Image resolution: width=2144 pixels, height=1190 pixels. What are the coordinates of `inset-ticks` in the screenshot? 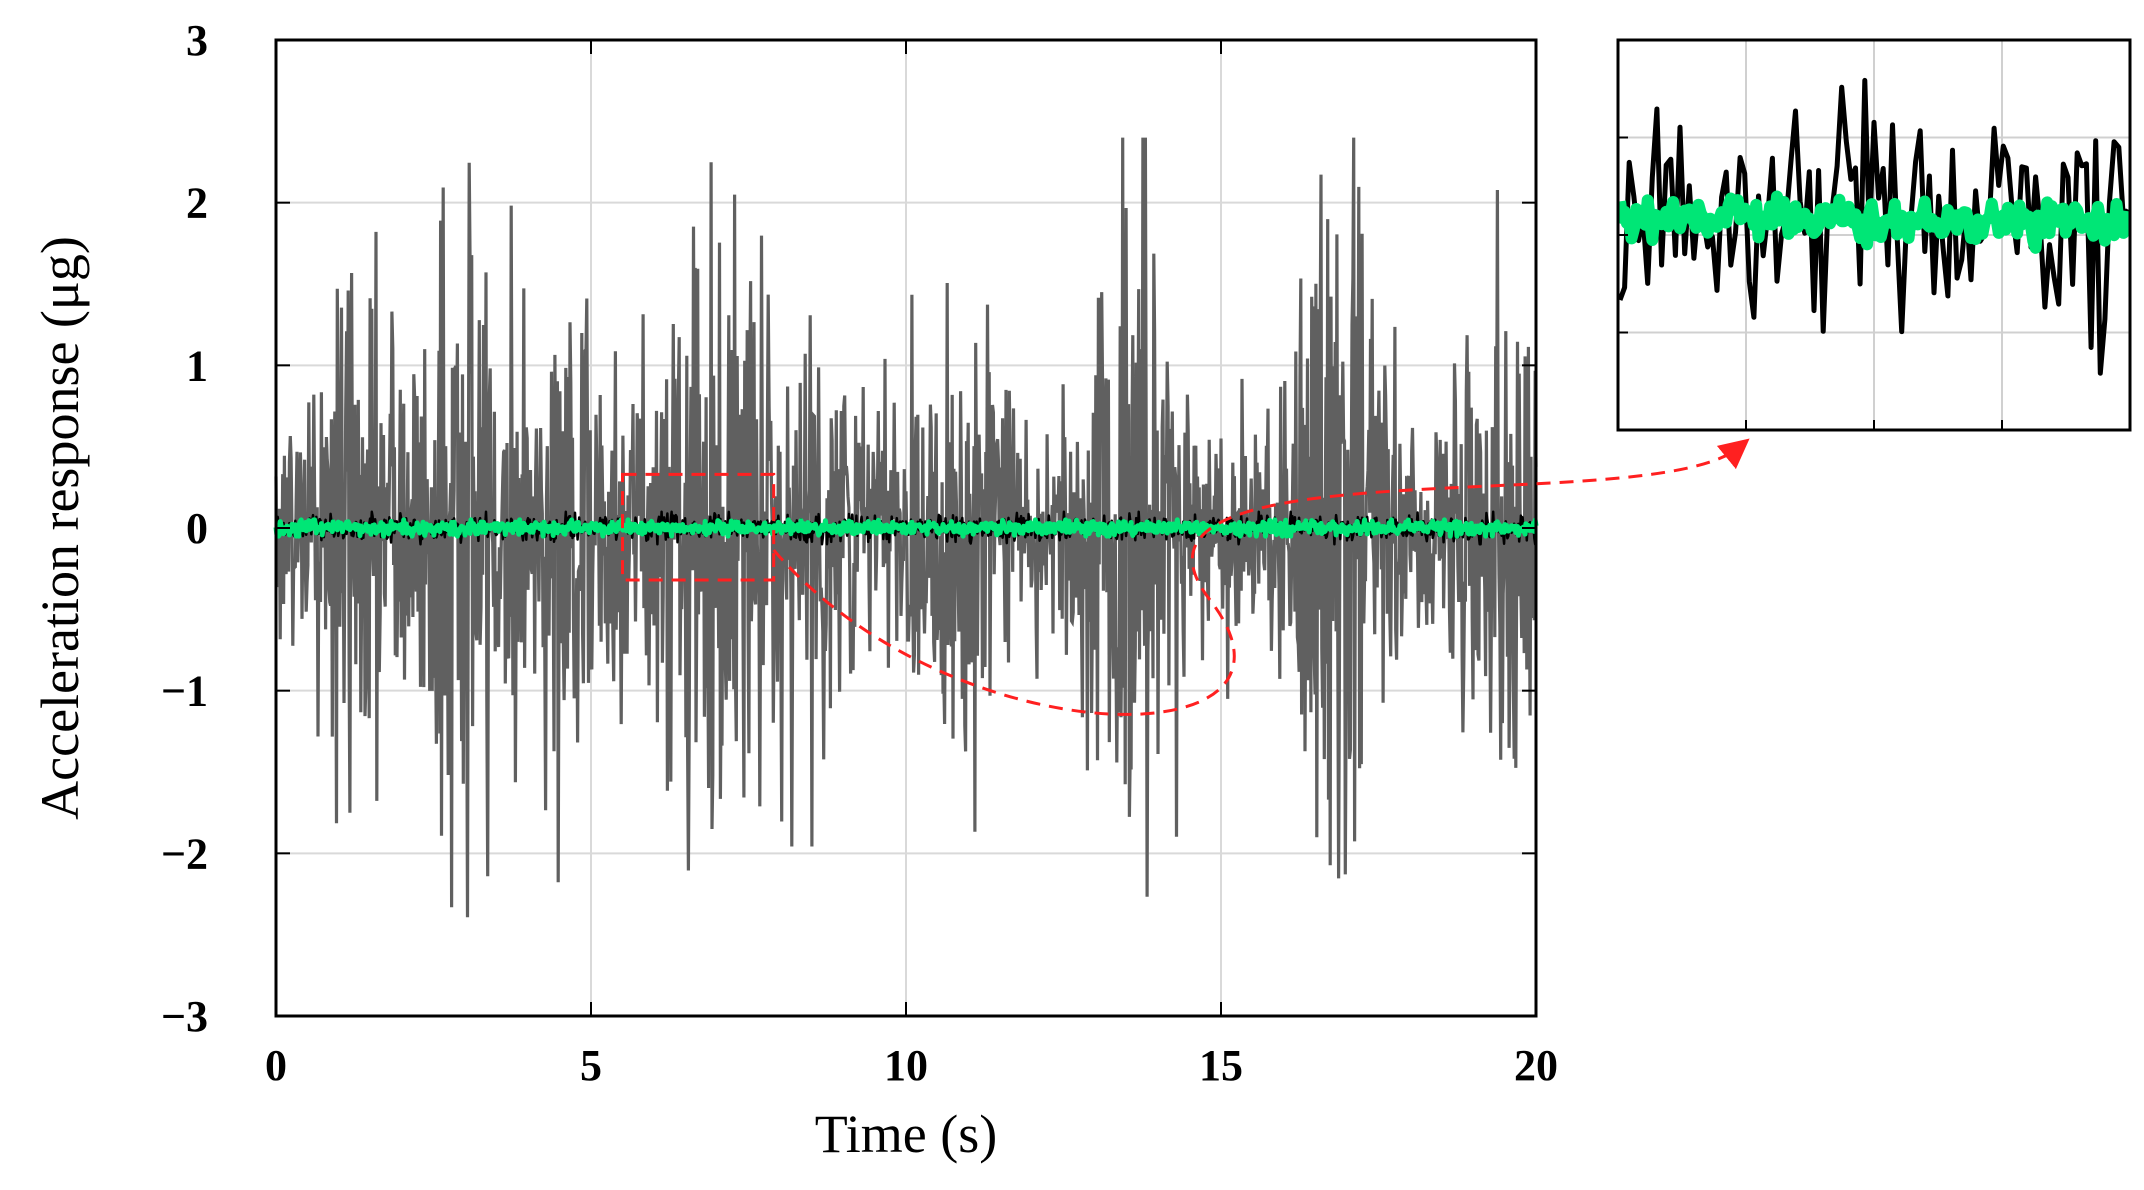 It's located at (1810, 283).